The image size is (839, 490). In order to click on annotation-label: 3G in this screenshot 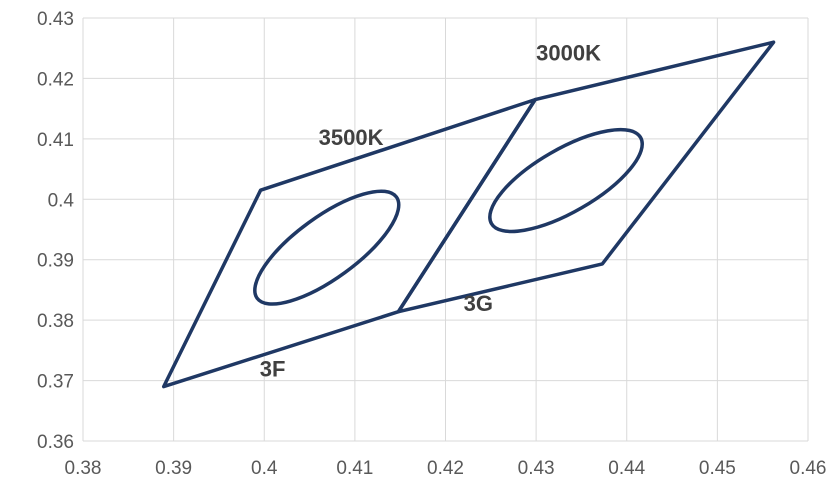, I will do `click(478, 303)`.